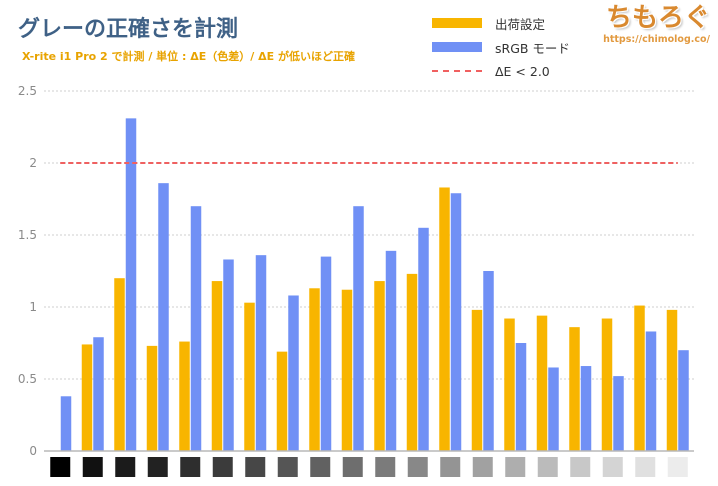 Image resolution: width=718 pixels, height=486 pixels. What do you see at coordinates (33, 307) in the screenshot?
I see `y-tick-label: 1` at bounding box center [33, 307].